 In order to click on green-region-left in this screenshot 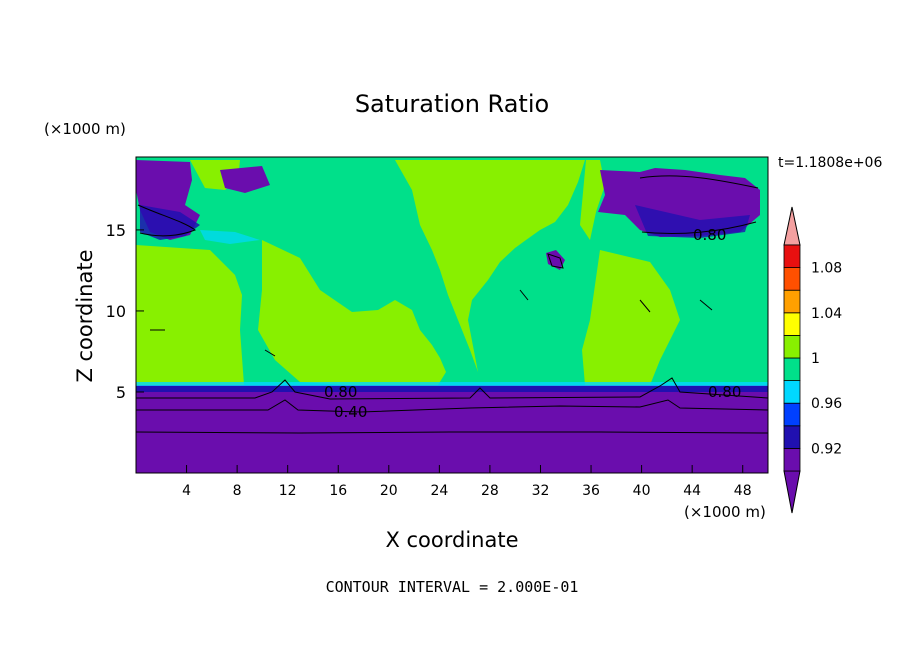, I will do `click(190, 315)`.